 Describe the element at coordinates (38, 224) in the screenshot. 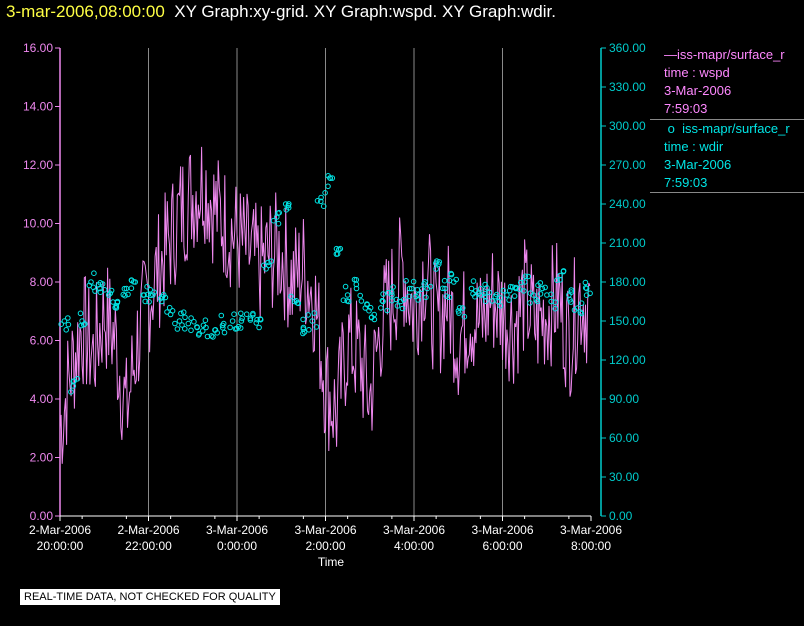

I see `left-tick-label: 10.00` at that location.